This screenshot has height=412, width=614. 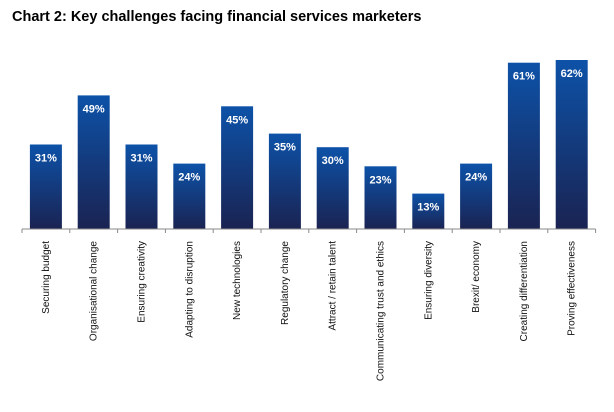 What do you see at coordinates (333, 286) in the screenshot?
I see `x-tick-label-6: Attract / retain talent` at bounding box center [333, 286].